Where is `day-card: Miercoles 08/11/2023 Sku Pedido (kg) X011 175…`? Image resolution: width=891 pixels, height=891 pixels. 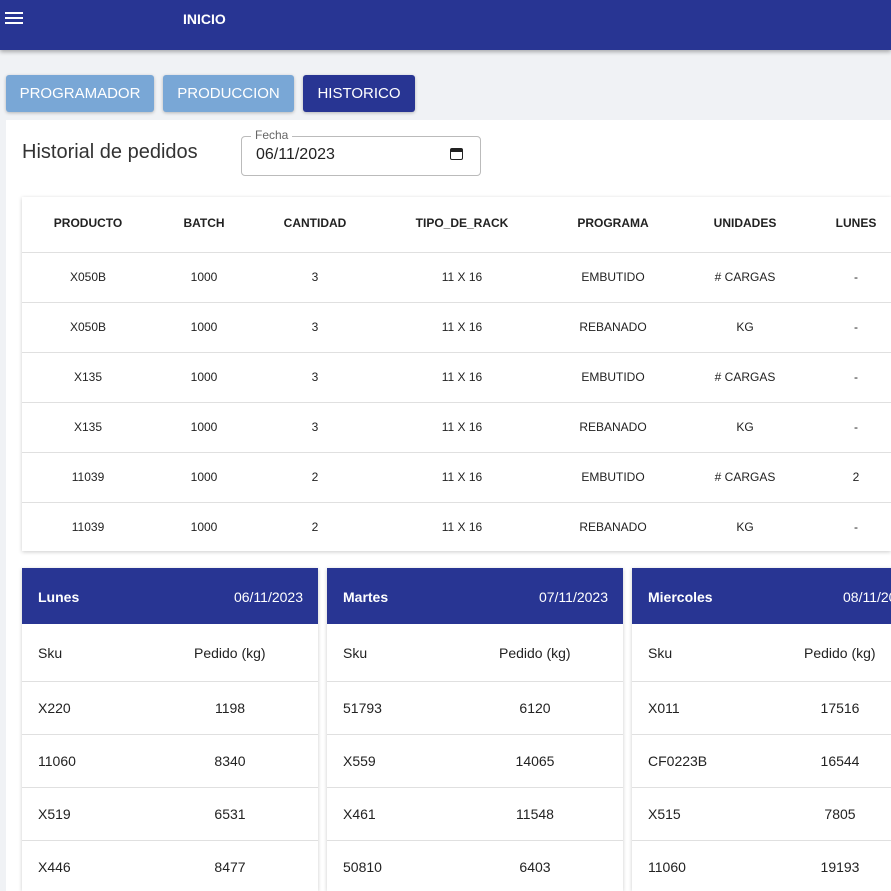
day-card: Miercoles 08/11/2023 Sku Pedido (kg) X011 175… is located at coordinates (761, 729).